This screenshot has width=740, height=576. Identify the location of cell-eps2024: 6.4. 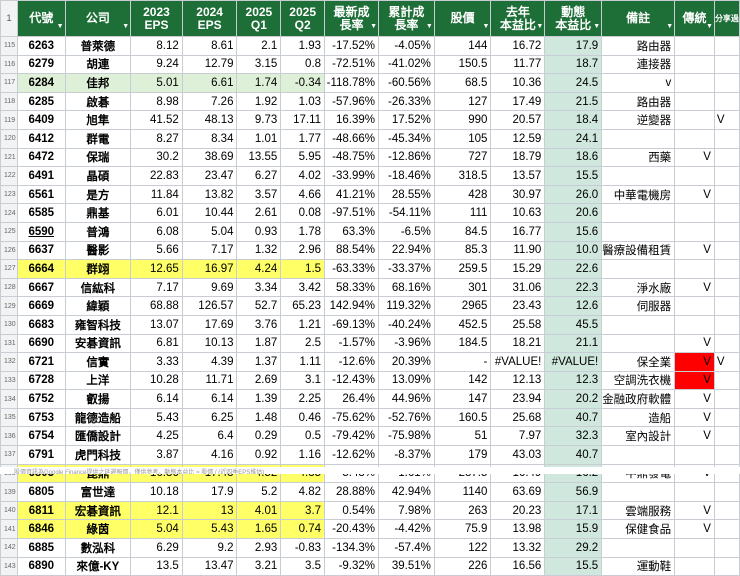
(209, 436).